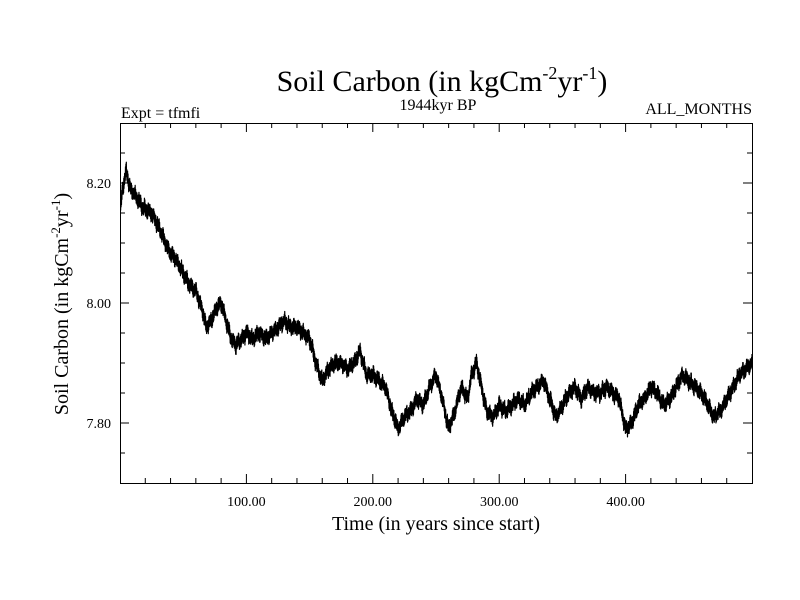  Describe the element at coordinates (373, 502) in the screenshot. I see `x-tick-label: 200.00` at that location.